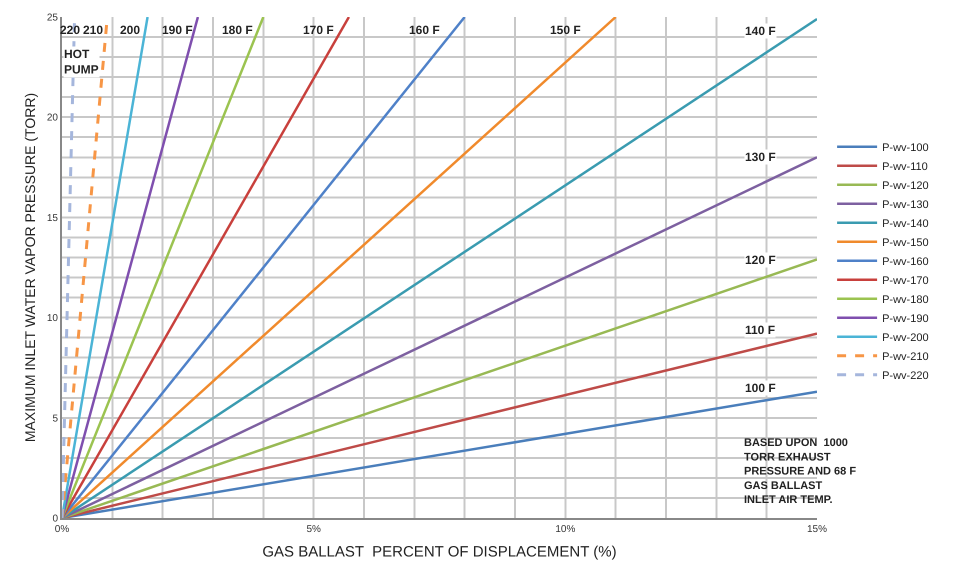 Image resolution: width=955 pixels, height=572 pixels. Describe the element at coordinates (905, 243) in the screenshot. I see `legend-label: P-wv-150` at that location.